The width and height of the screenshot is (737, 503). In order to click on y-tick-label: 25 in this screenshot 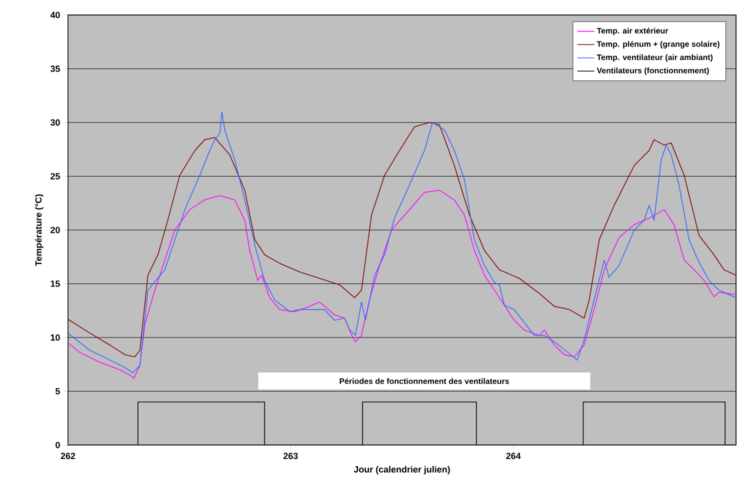, I will do `click(55, 176)`.